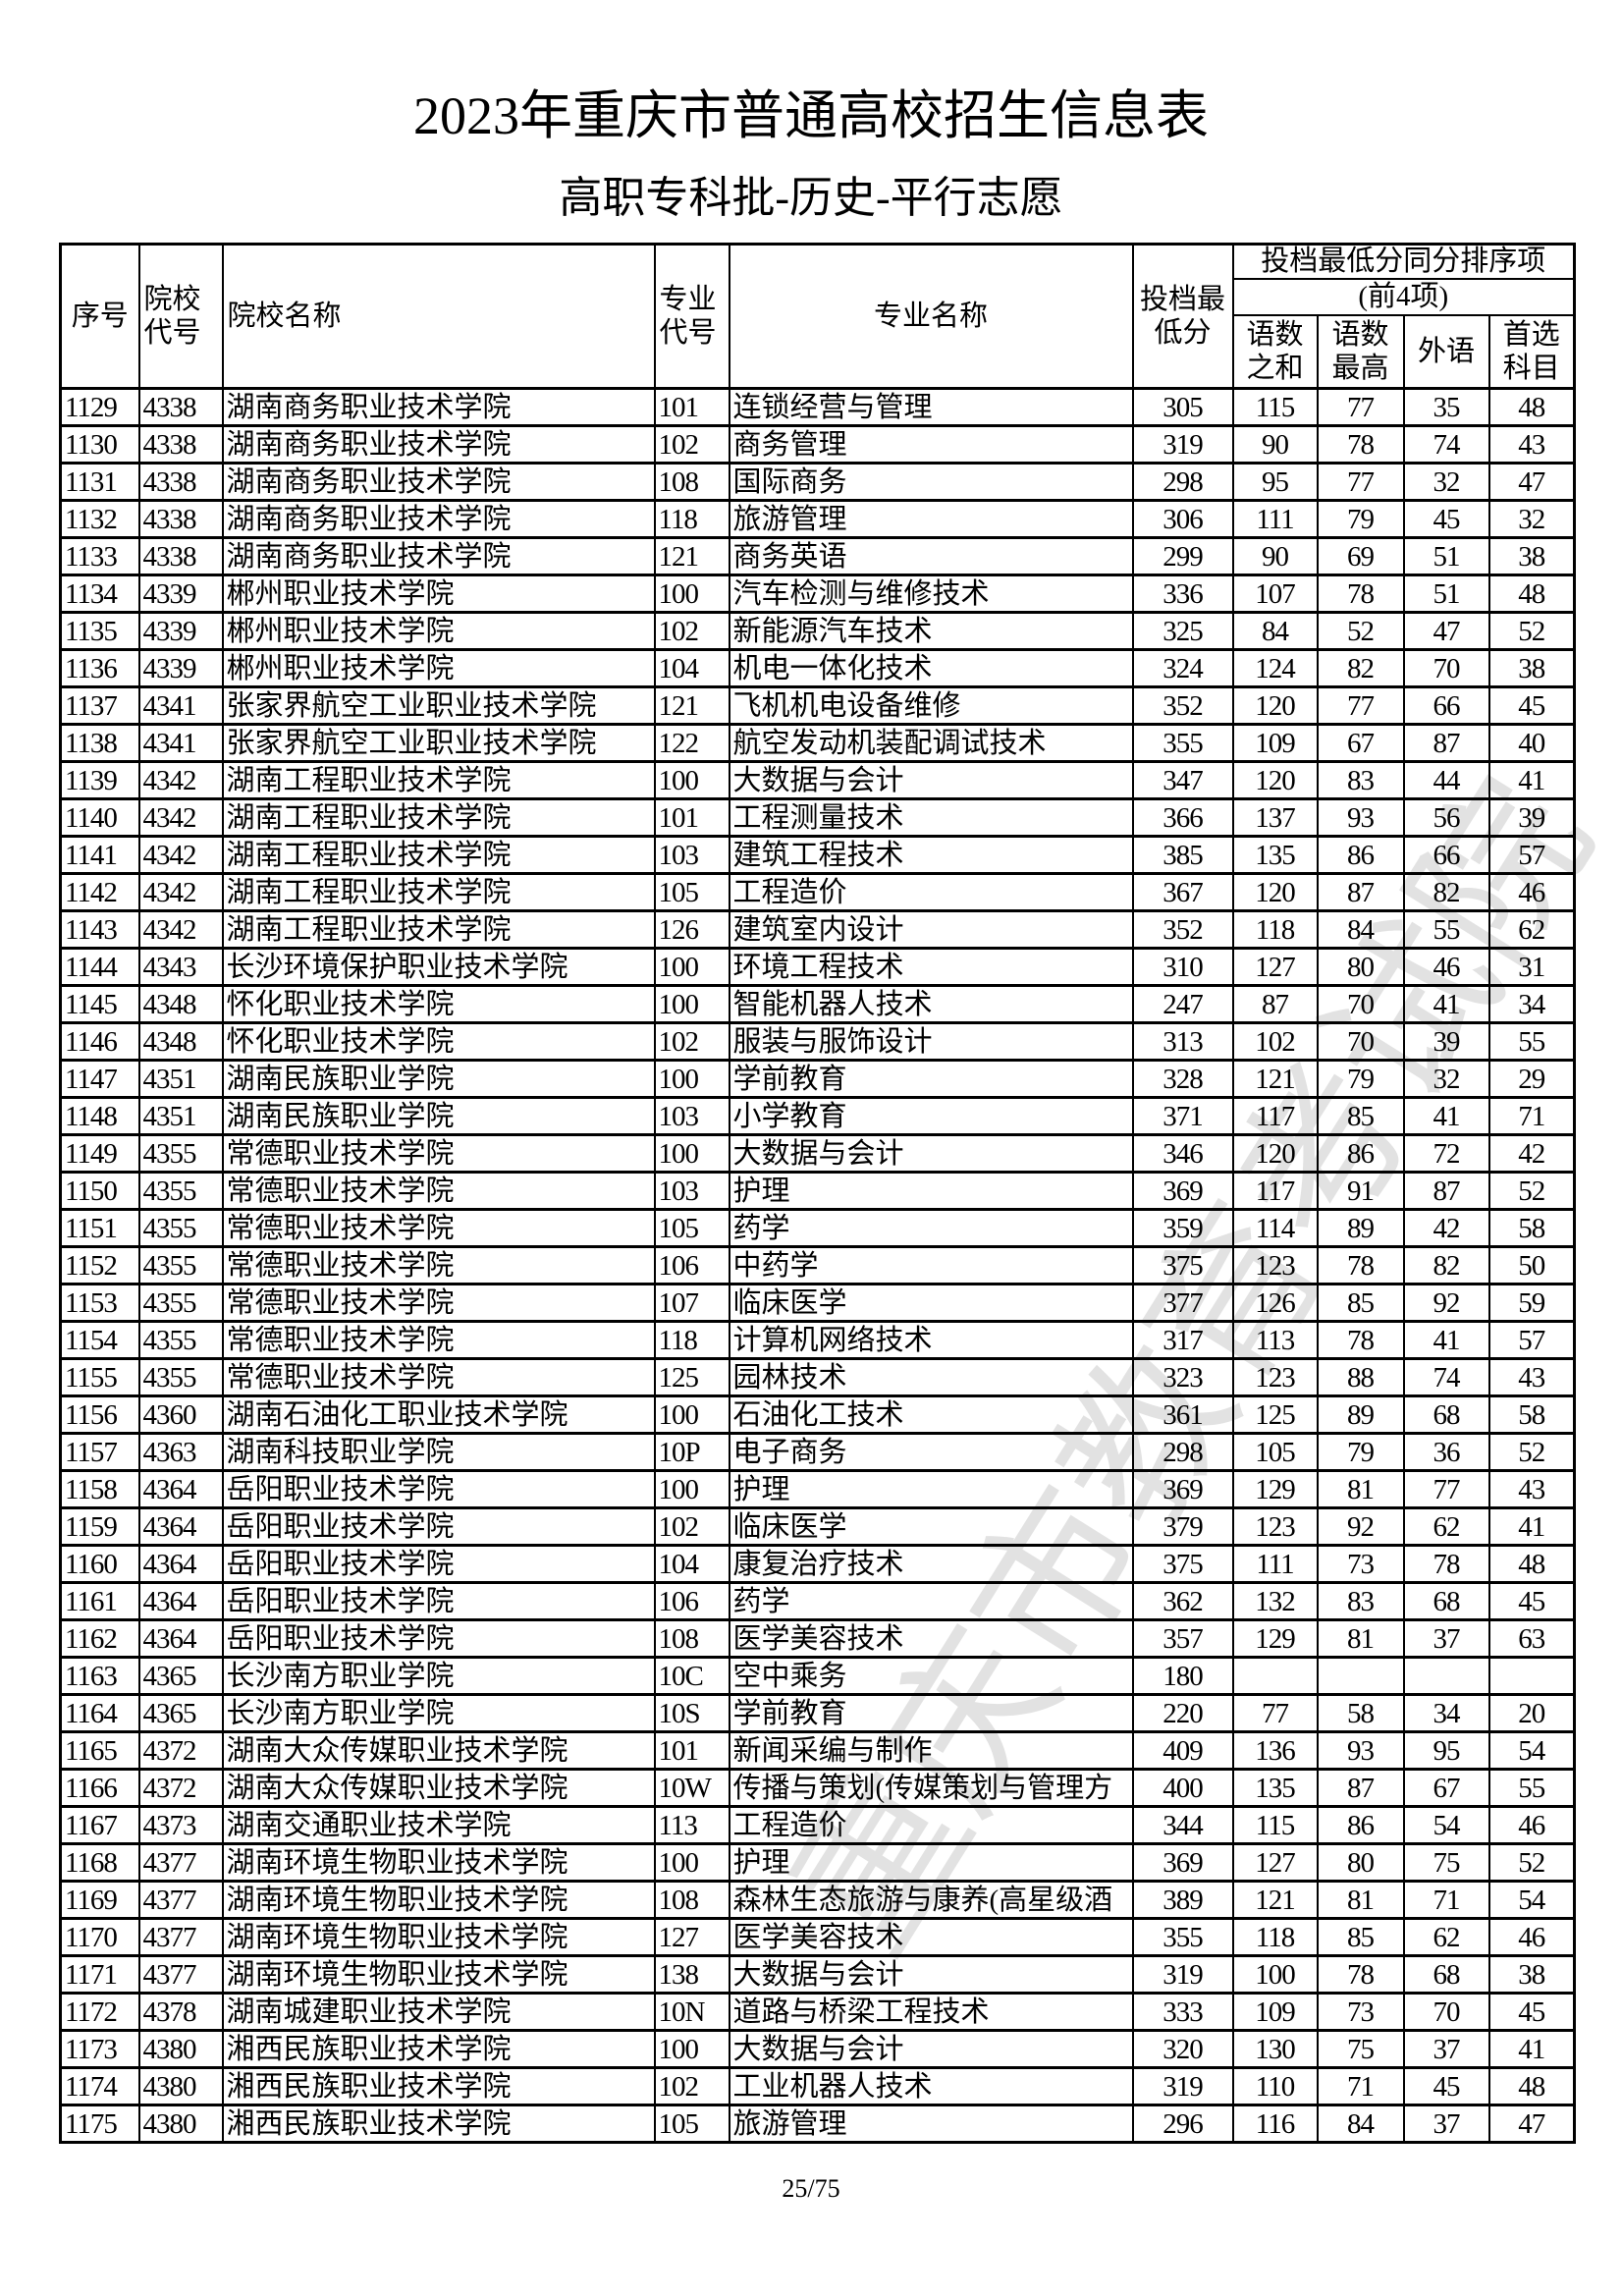 This screenshot has width=1622, height=2296. Describe the element at coordinates (180, 1414) in the screenshot. I see `cell-school-code: 4360` at that location.